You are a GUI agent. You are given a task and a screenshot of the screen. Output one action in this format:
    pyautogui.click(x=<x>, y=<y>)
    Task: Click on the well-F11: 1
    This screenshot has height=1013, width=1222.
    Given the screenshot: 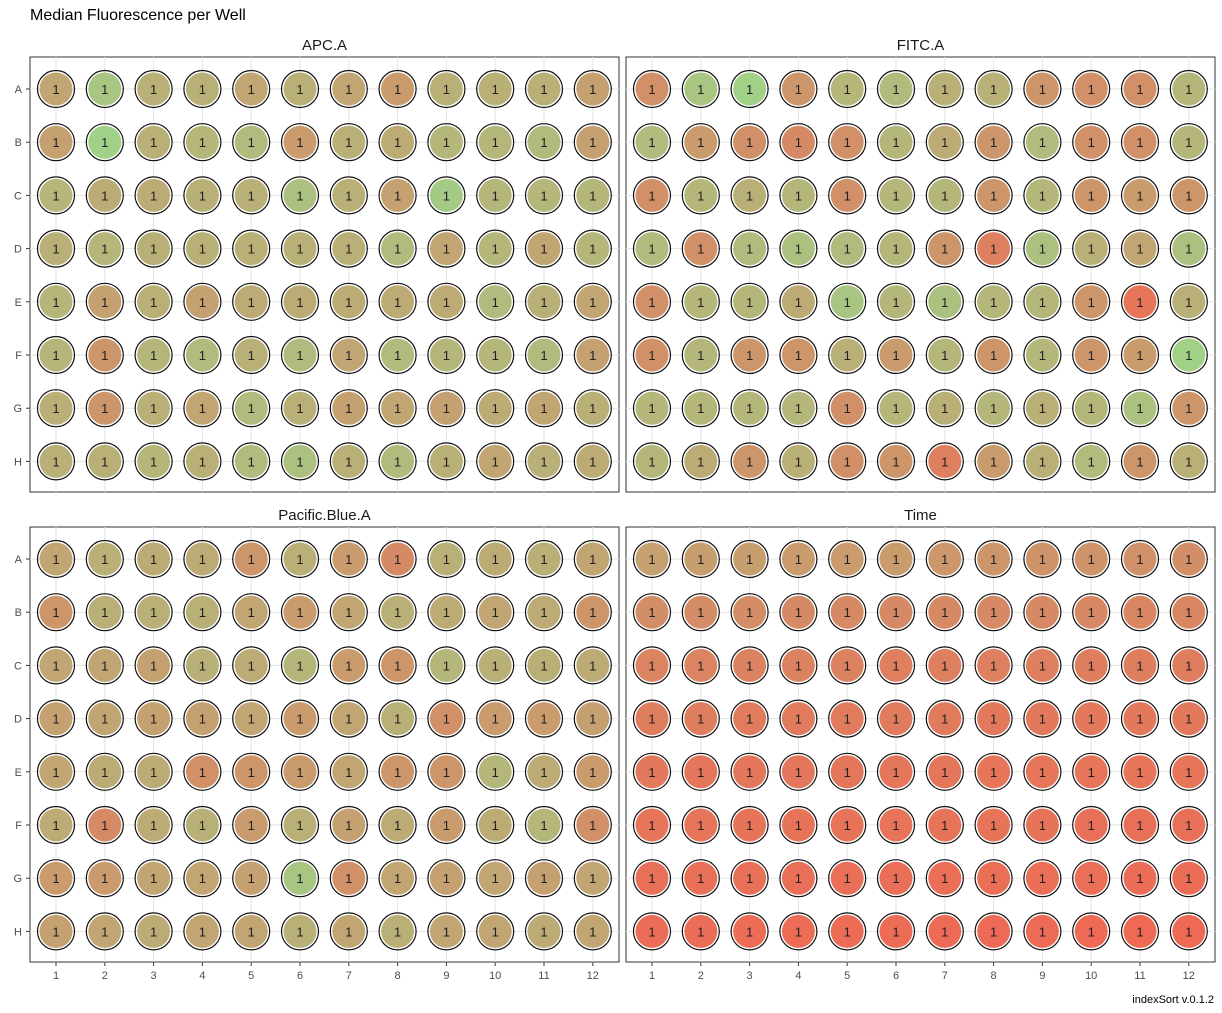 What is the action you would take?
    pyautogui.click(x=1140, y=825)
    